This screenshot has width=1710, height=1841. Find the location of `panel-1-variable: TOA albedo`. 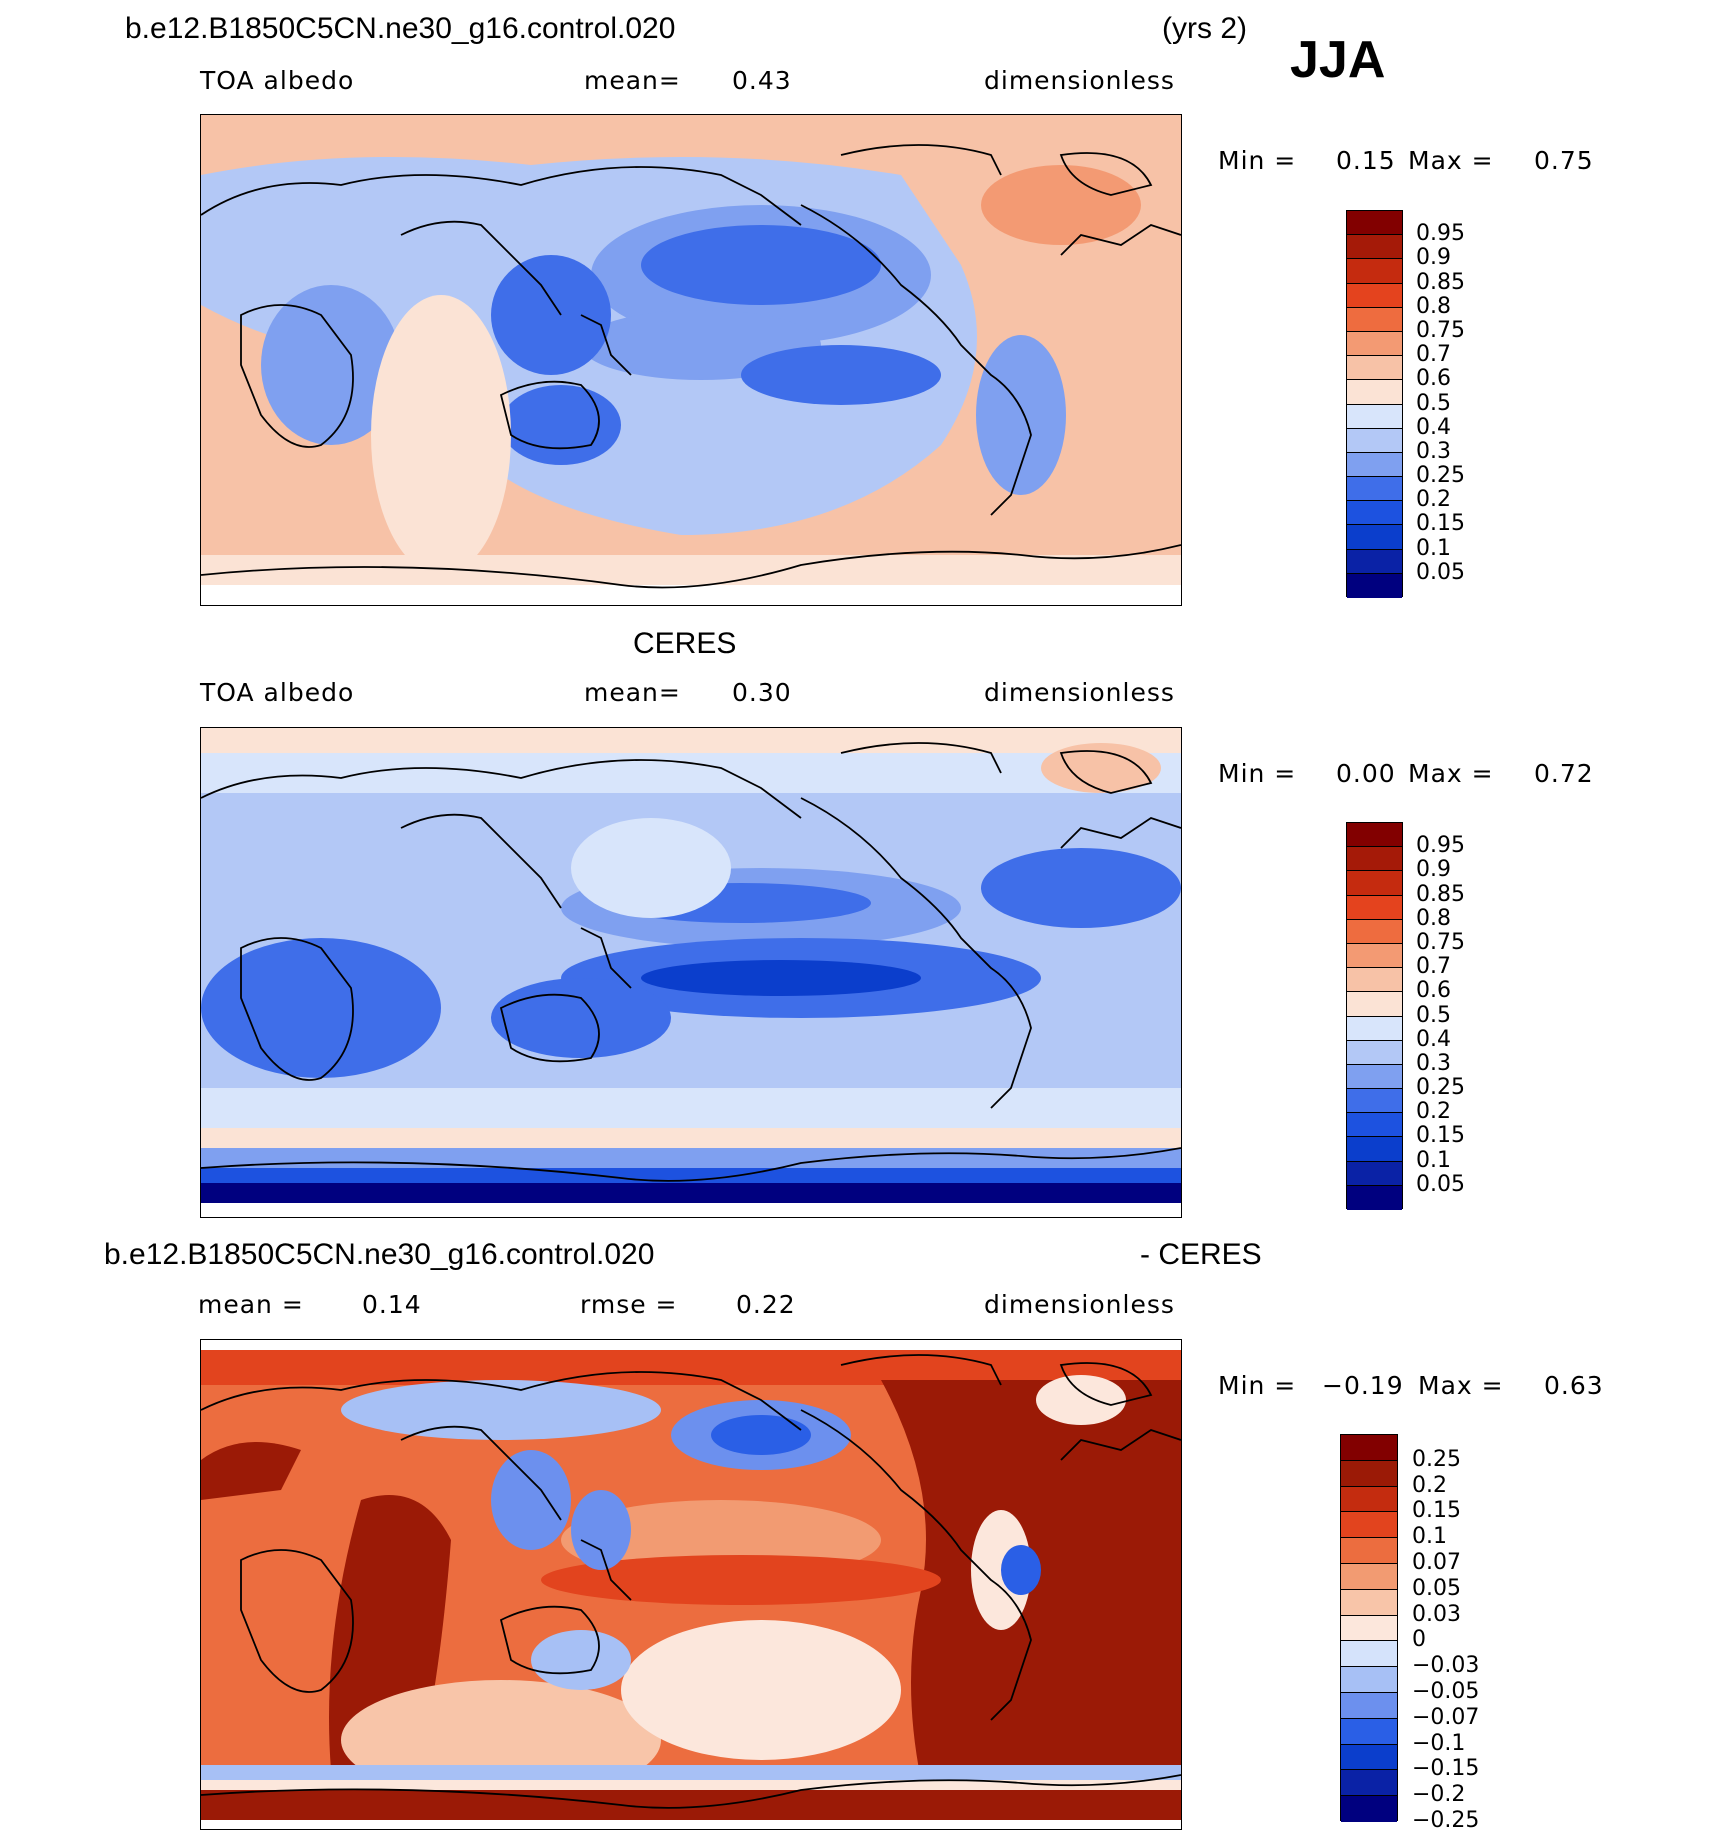

panel-1-variable: TOA albedo is located at coordinates (277, 80).